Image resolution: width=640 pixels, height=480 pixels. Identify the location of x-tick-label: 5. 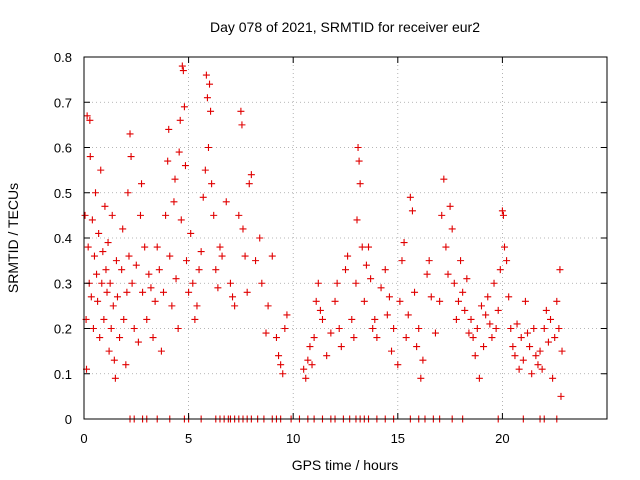
(188, 438).